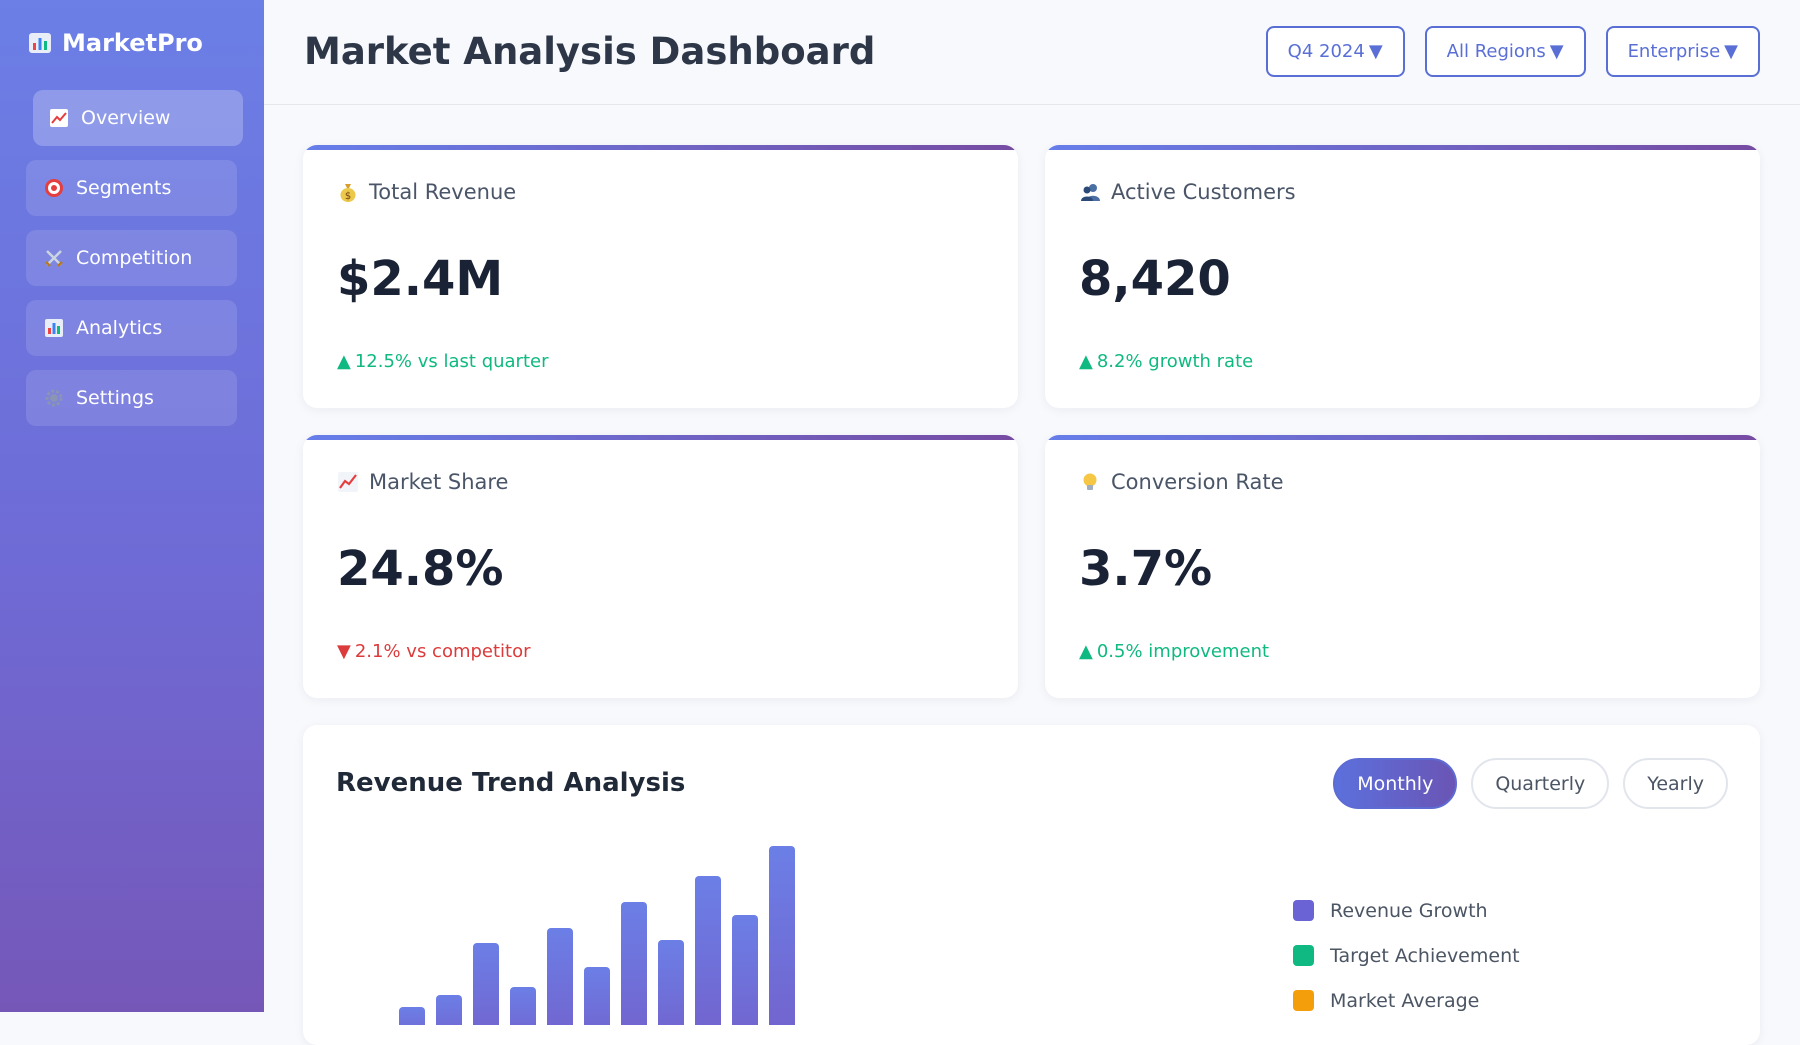 The width and height of the screenshot is (1800, 1045). What do you see at coordinates (1406, 1000) in the screenshot?
I see `legend-item-market-average: Market Average` at bounding box center [1406, 1000].